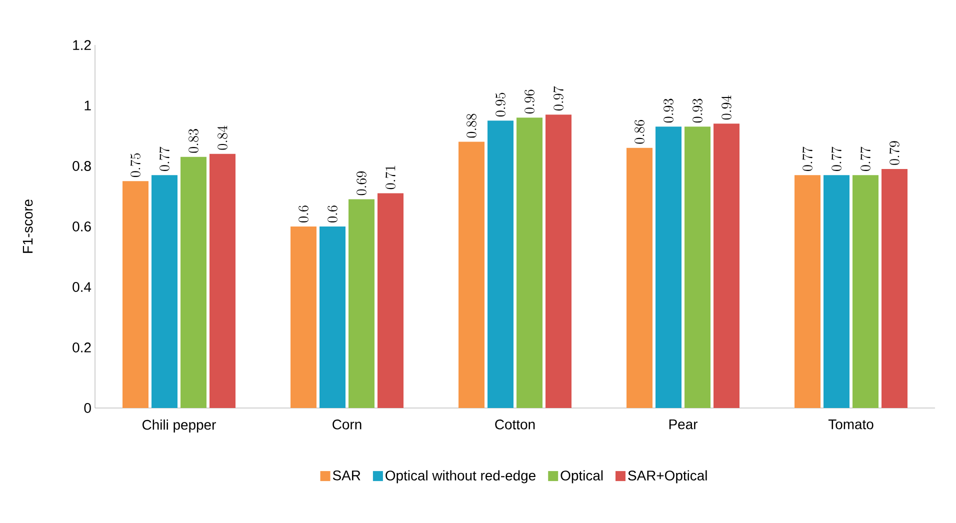 This screenshot has height=523, width=956. Describe the element at coordinates (851, 425) in the screenshot. I see `x-tick-label: Tomato` at that location.